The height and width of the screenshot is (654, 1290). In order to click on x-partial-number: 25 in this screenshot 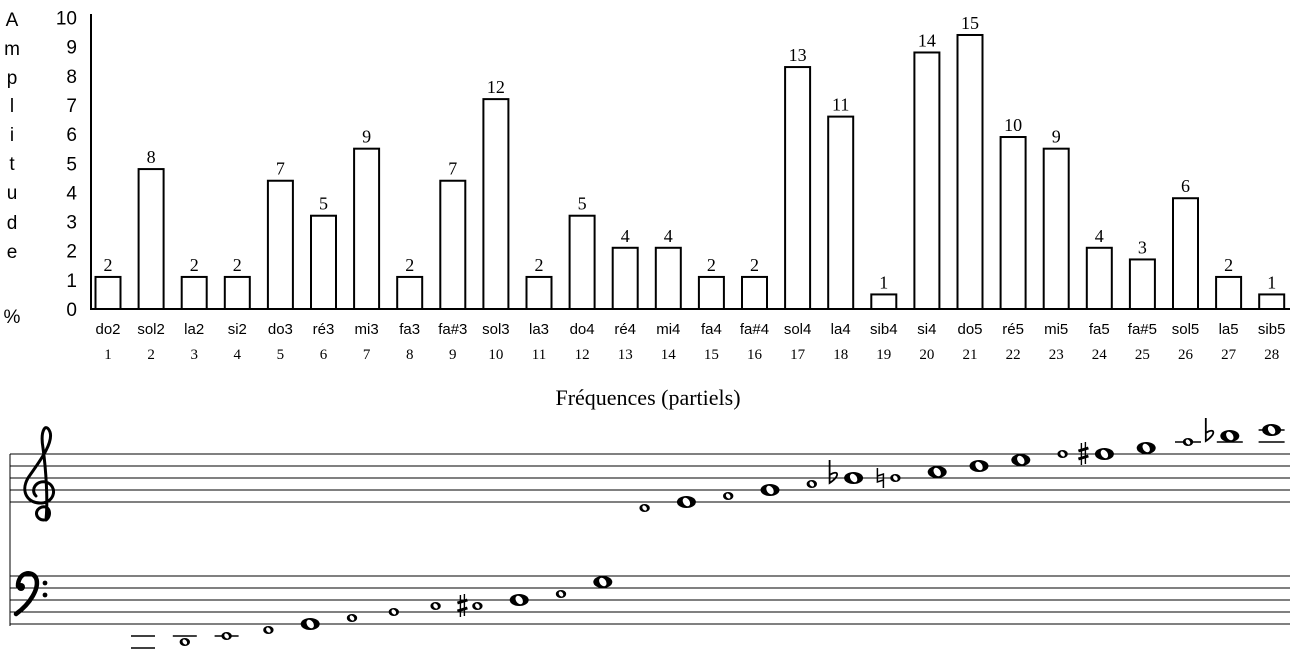, I will do `click(1142, 355)`.